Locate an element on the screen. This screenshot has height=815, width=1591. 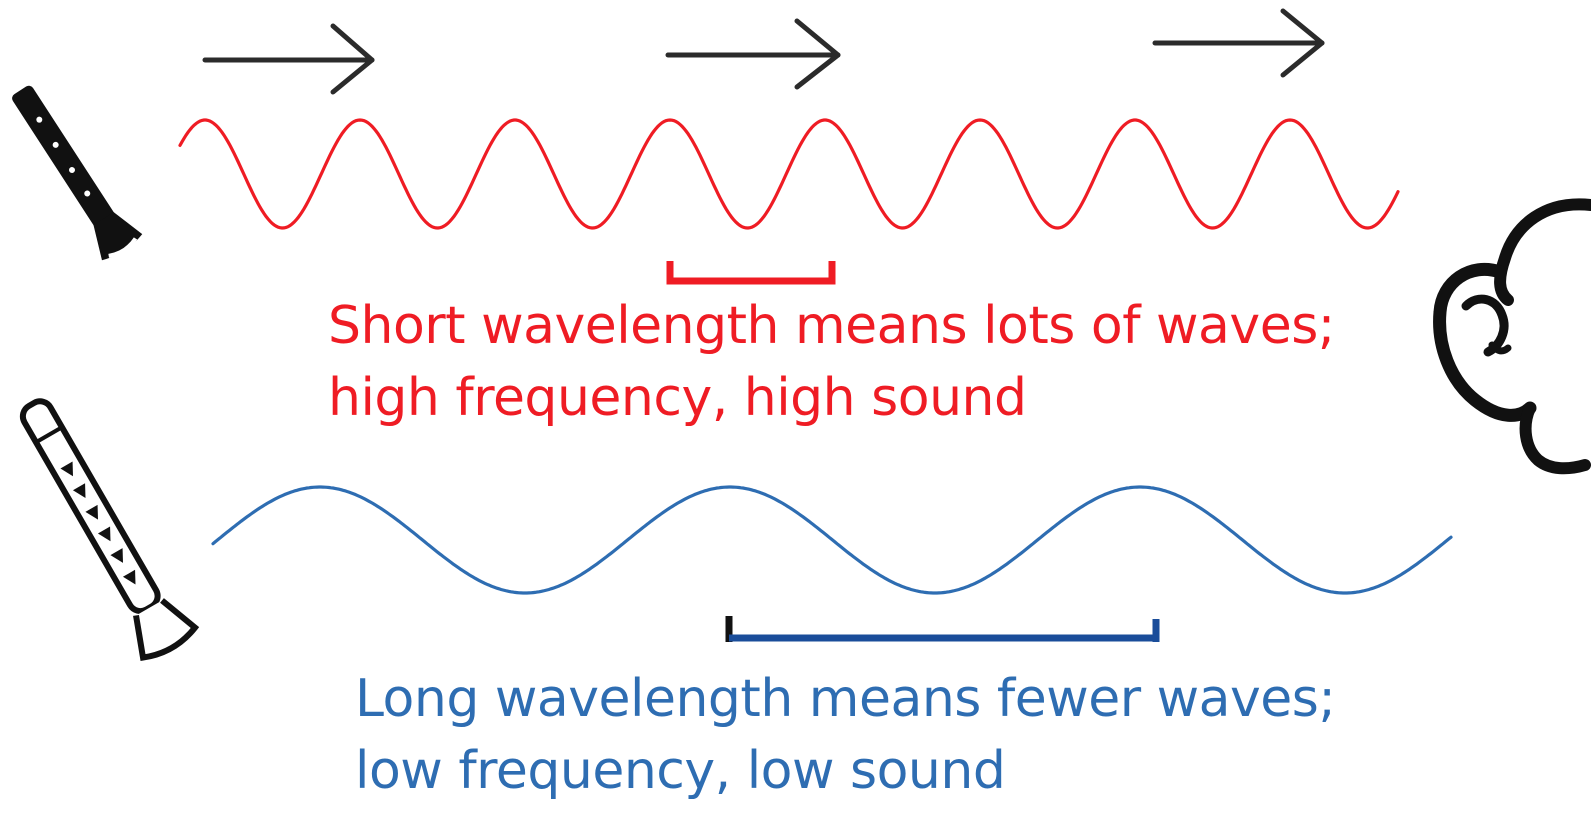
listener-head-icon is located at coordinates (1512, 336).